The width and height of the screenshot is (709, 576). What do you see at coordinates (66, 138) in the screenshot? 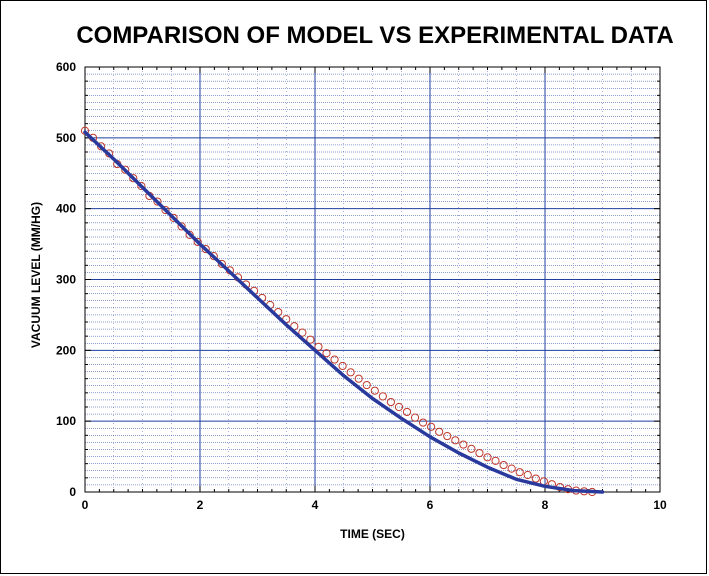
I see `y-tick-label: 500` at bounding box center [66, 138].